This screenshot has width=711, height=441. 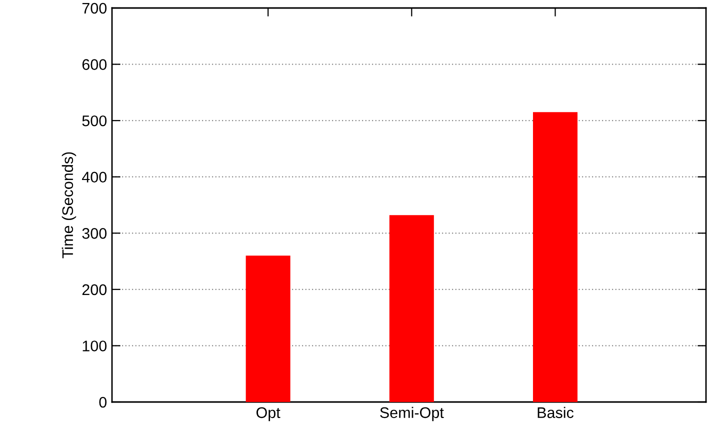 I want to click on y-axis-title: Time (Seconds), so click(x=69, y=205).